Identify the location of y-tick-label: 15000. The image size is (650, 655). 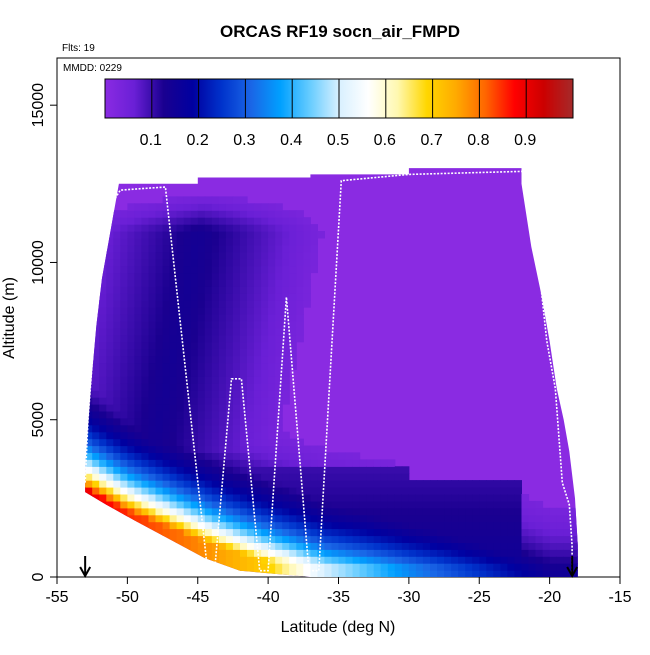
(38, 105).